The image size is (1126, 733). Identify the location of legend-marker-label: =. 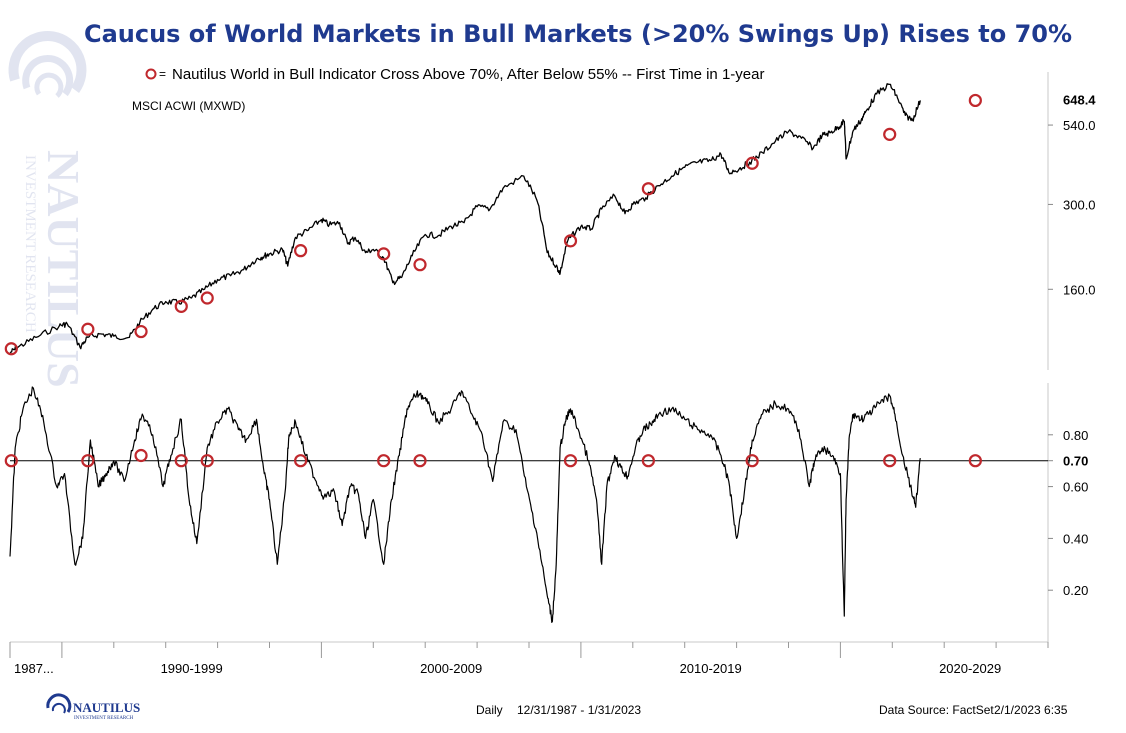
(162, 74).